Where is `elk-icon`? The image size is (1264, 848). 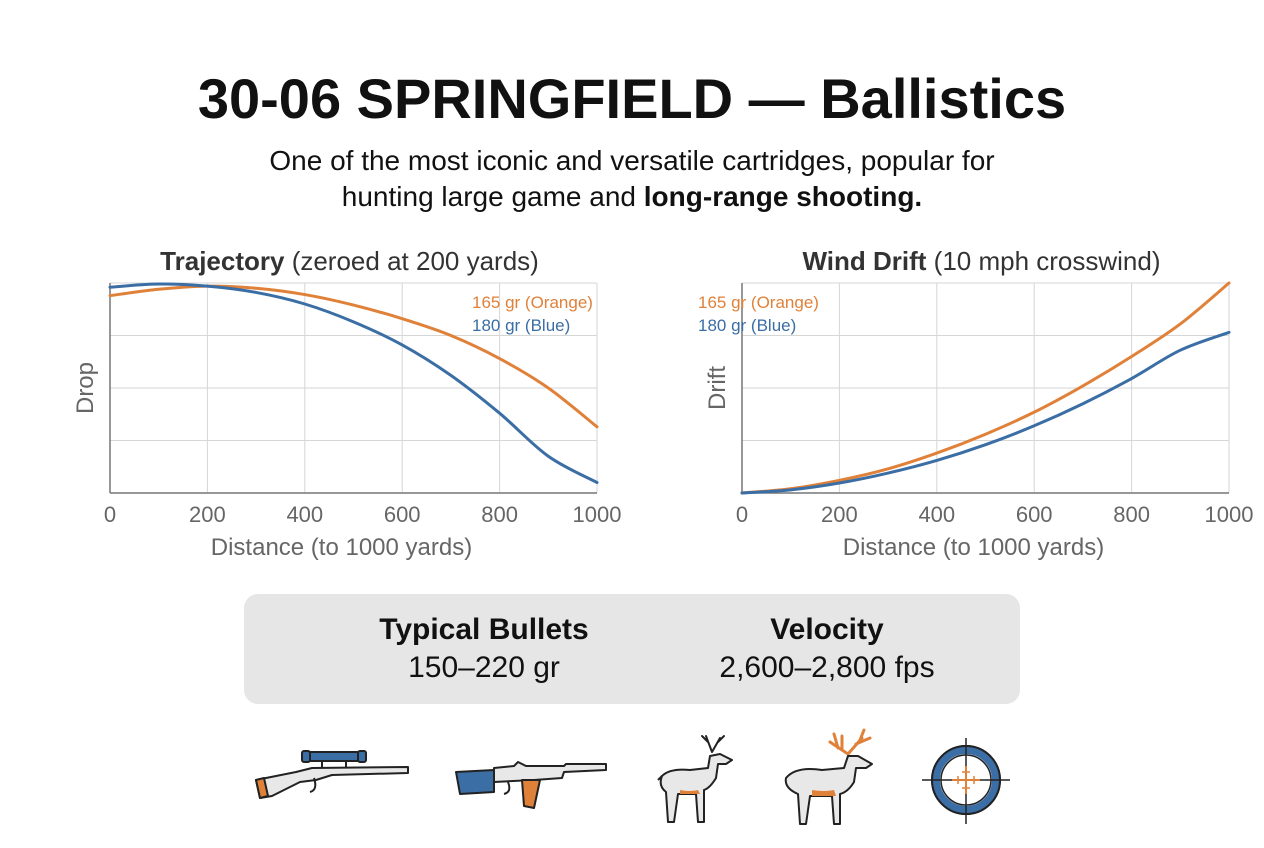 elk-icon is located at coordinates (828, 776).